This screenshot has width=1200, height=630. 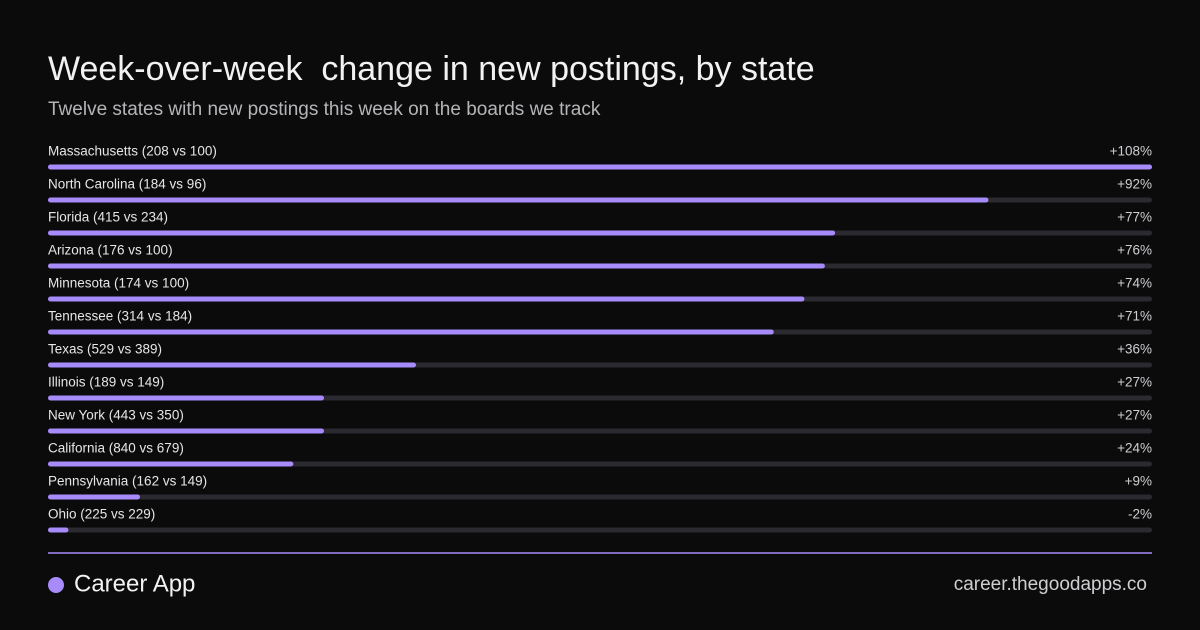 I want to click on row-label: Pennsylvania (162 vs 149), so click(x=127, y=481).